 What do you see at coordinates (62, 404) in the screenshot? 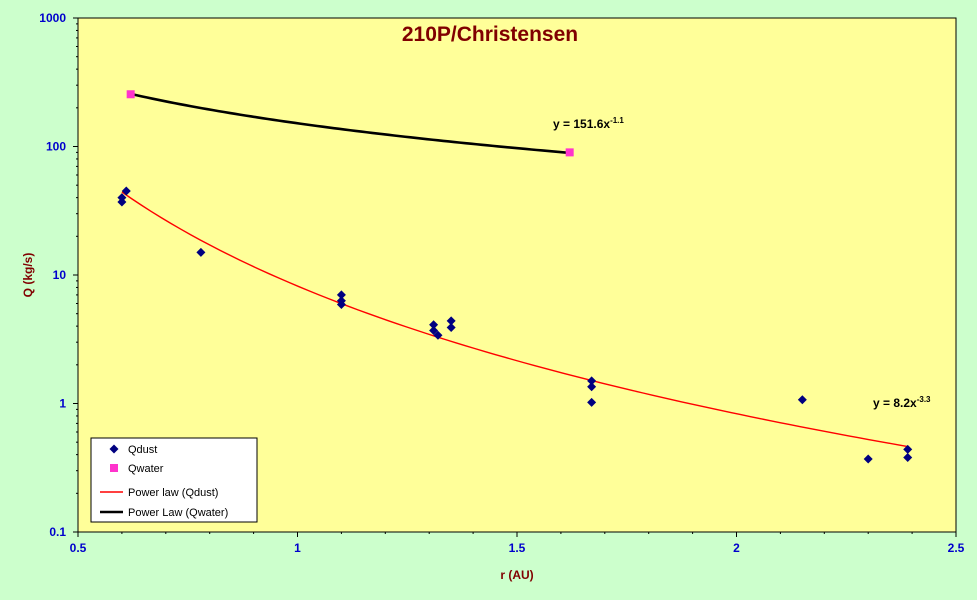
I see `y-tick-label: 1` at bounding box center [62, 404].